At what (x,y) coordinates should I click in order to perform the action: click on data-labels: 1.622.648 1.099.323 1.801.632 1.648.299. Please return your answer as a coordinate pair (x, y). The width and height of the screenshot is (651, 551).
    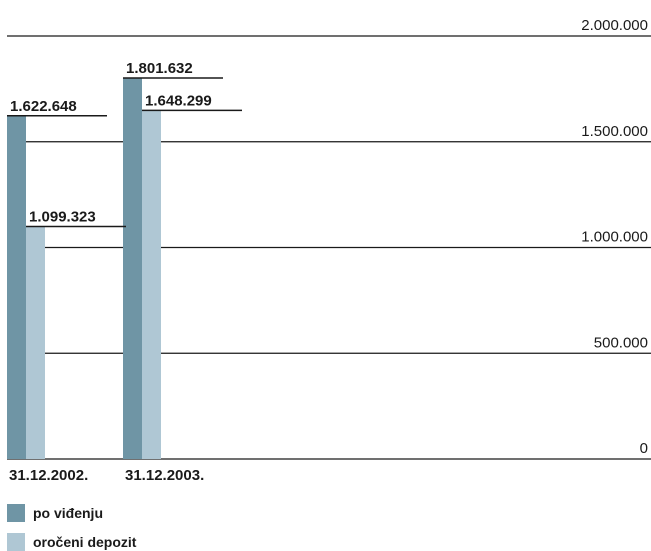
    Looking at the image, I should click on (124, 144).